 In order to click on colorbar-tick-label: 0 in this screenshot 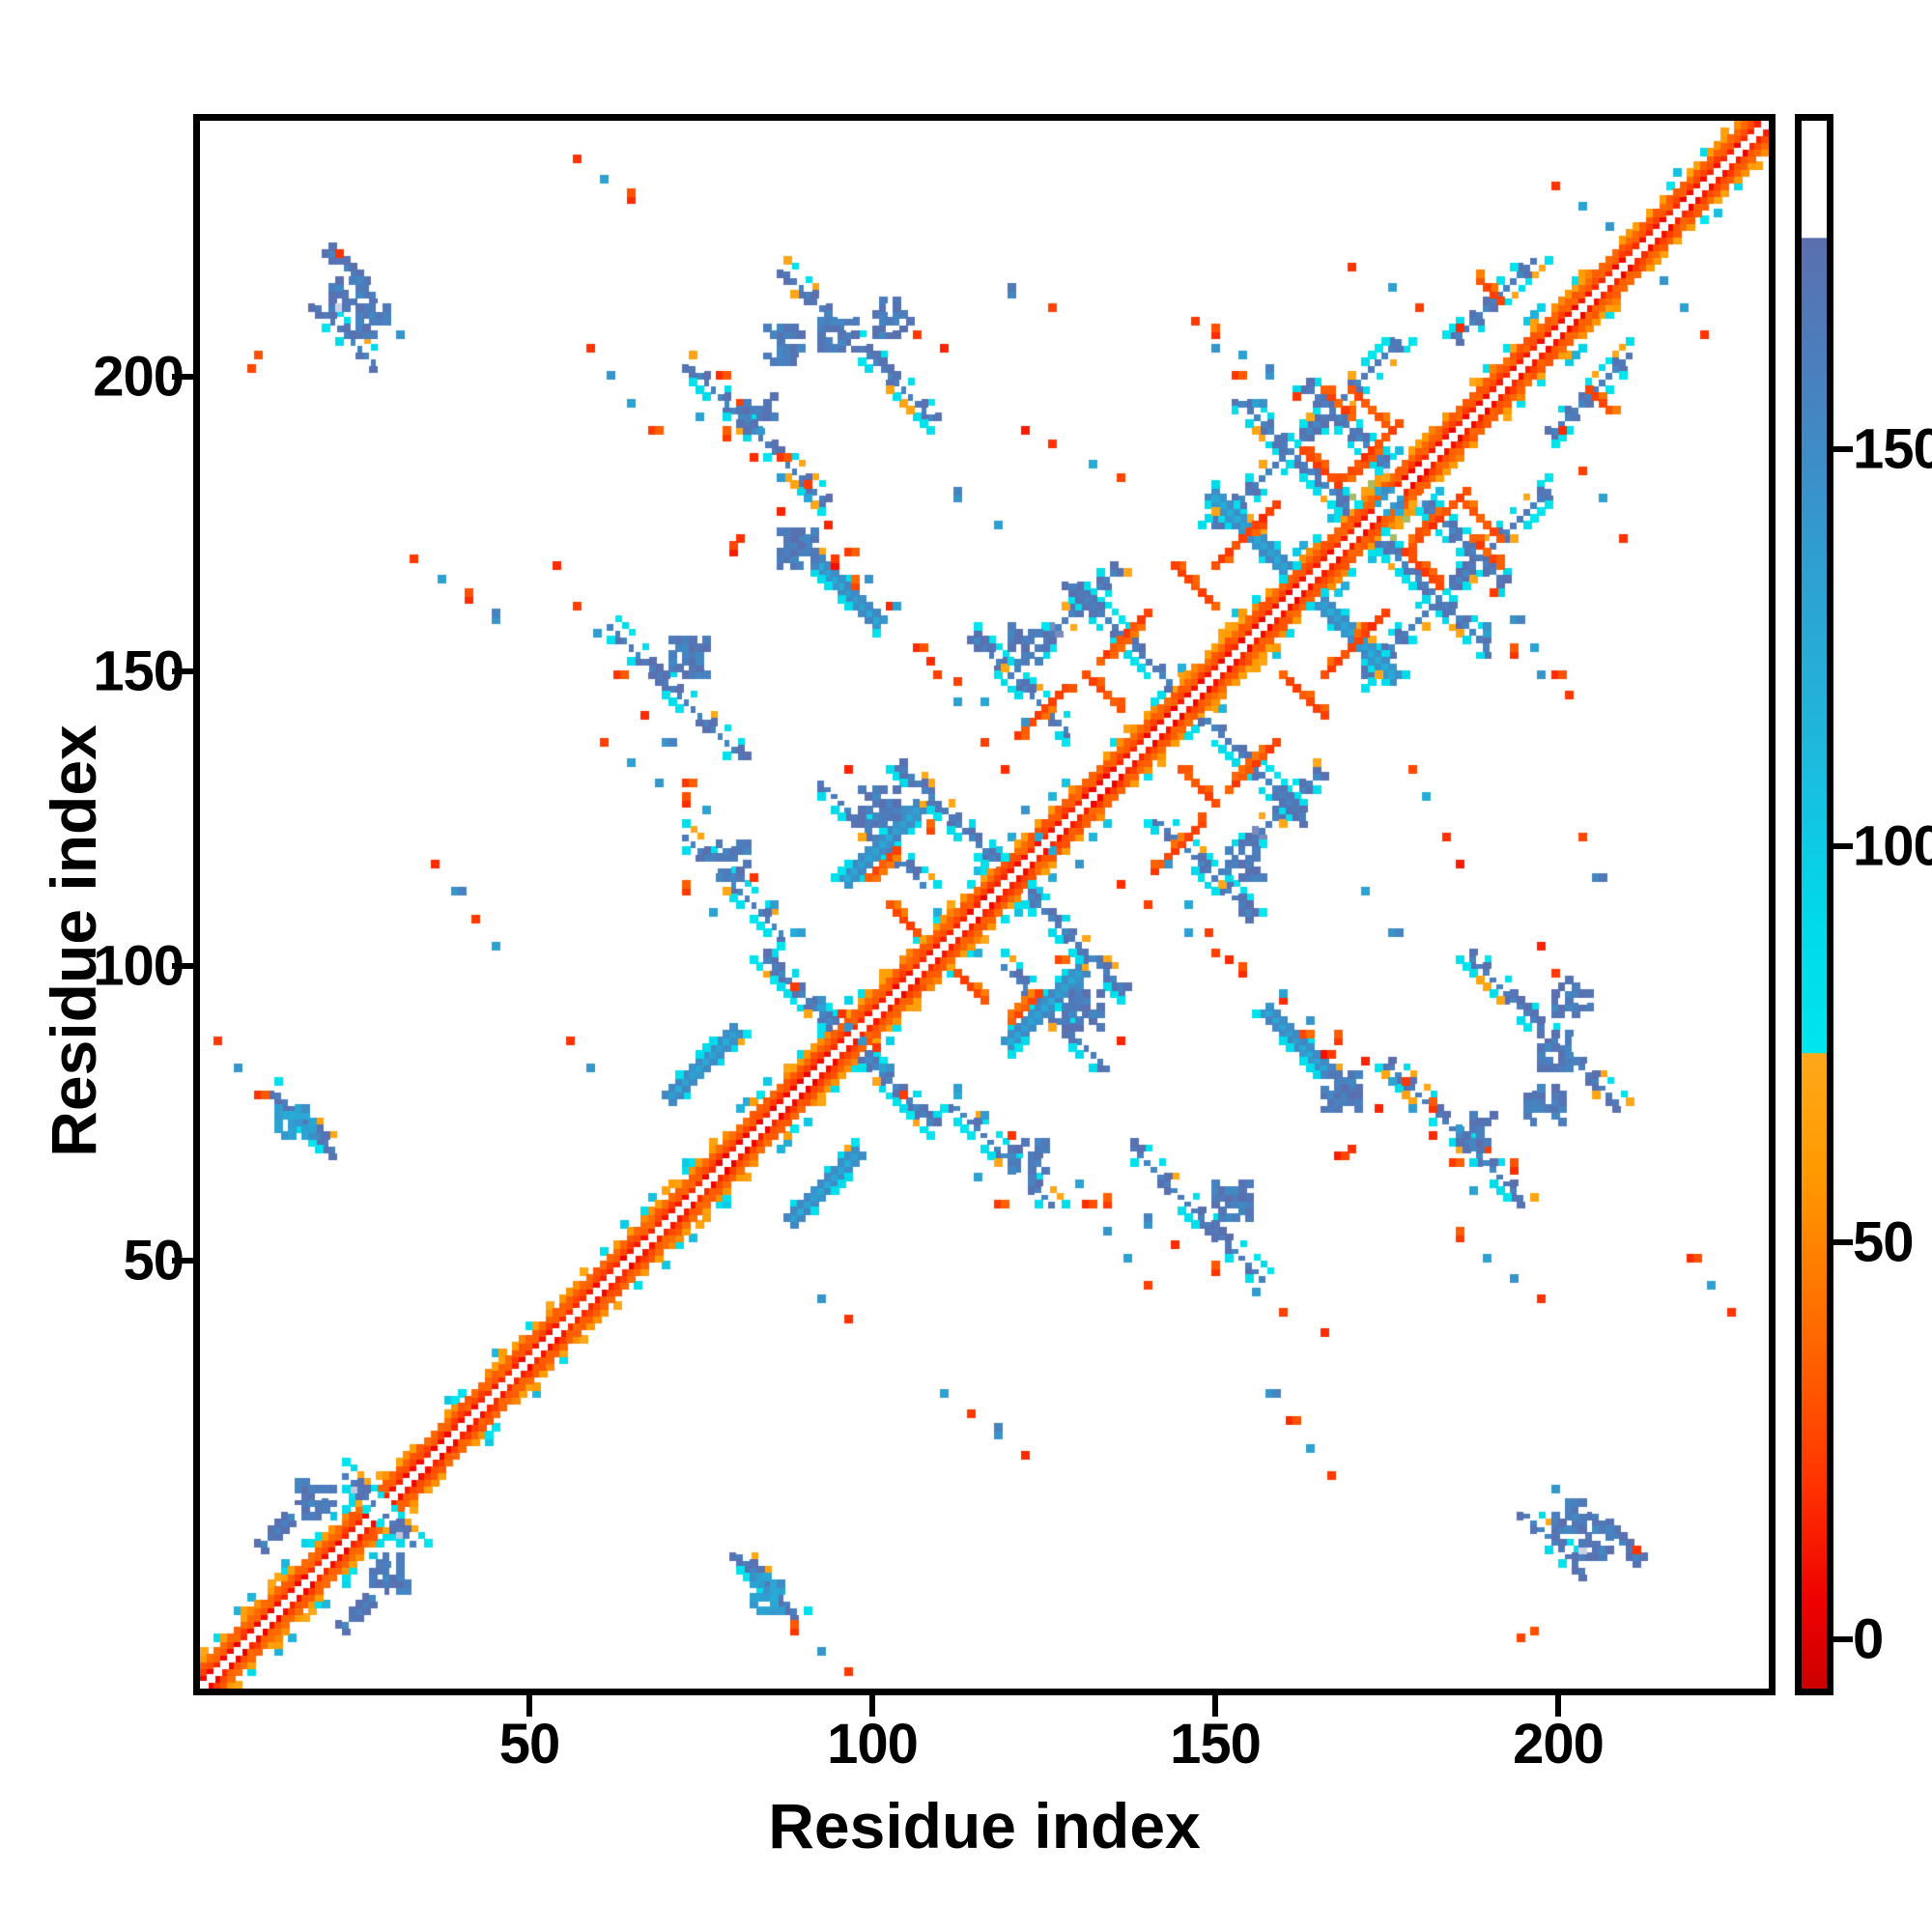, I will do `click(1868, 1639)`.